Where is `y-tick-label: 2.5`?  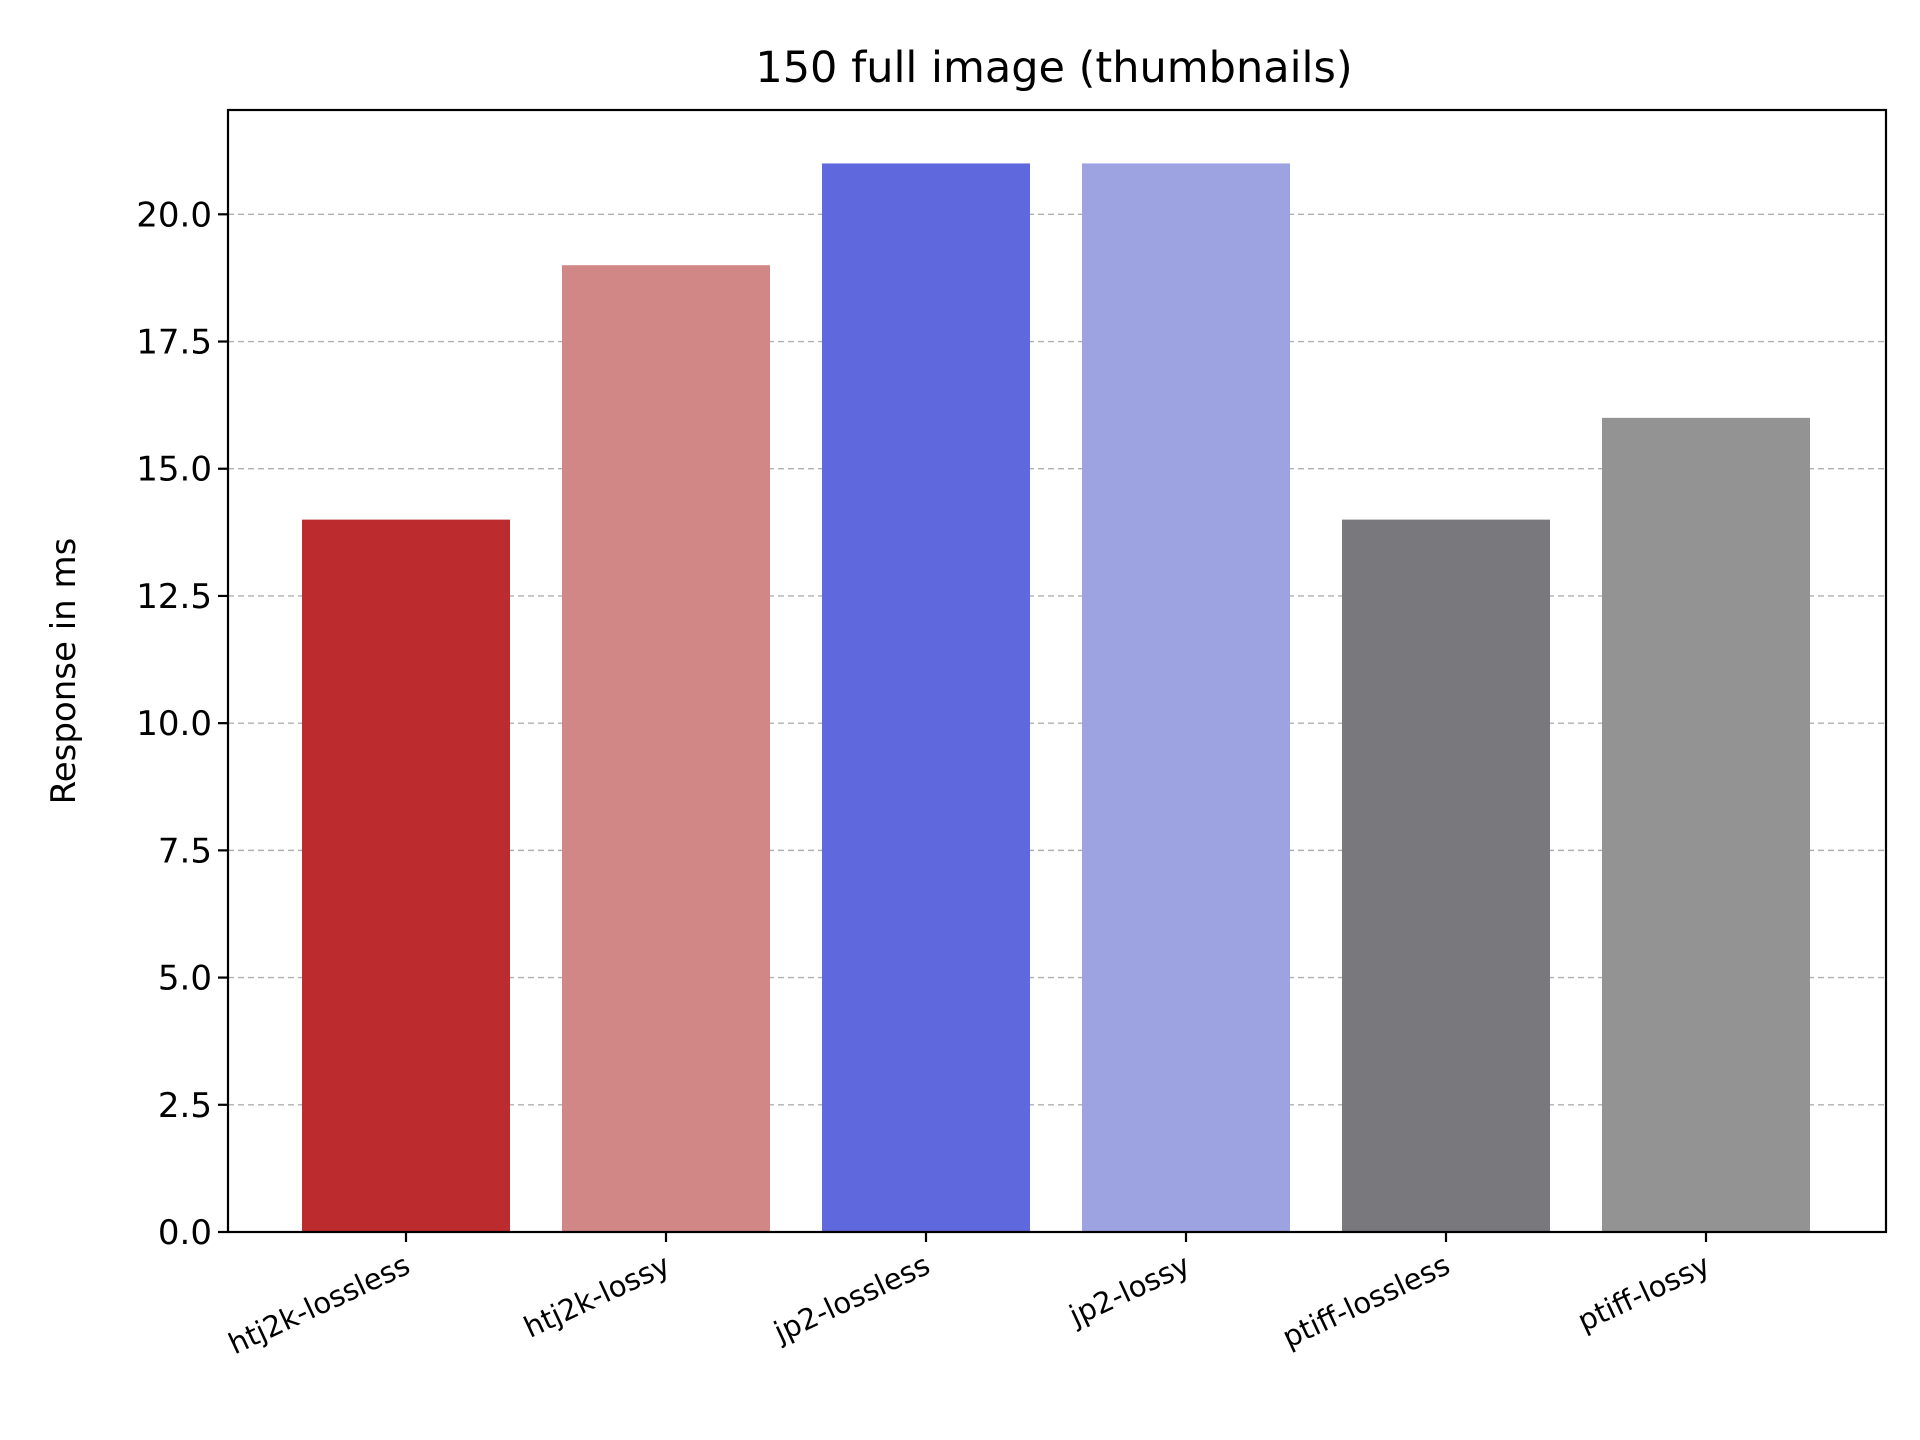
y-tick-label: 2.5 is located at coordinates (185, 1106).